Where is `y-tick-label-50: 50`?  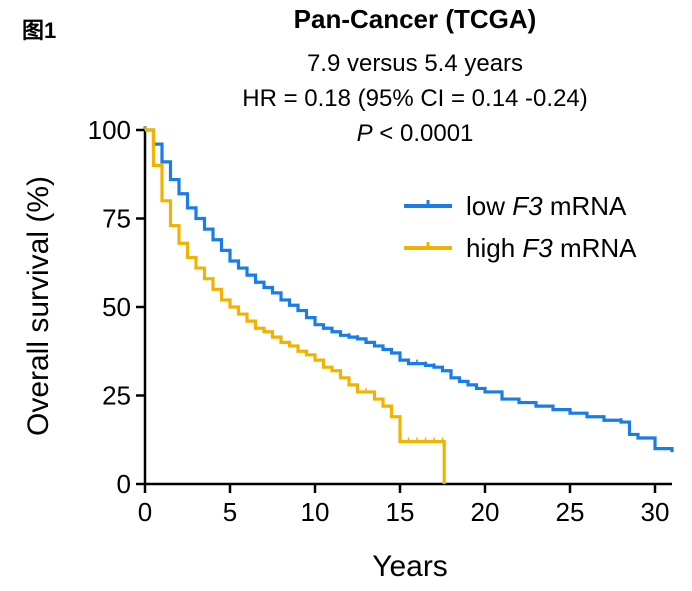 y-tick-label-50: 50 is located at coordinates (116, 307).